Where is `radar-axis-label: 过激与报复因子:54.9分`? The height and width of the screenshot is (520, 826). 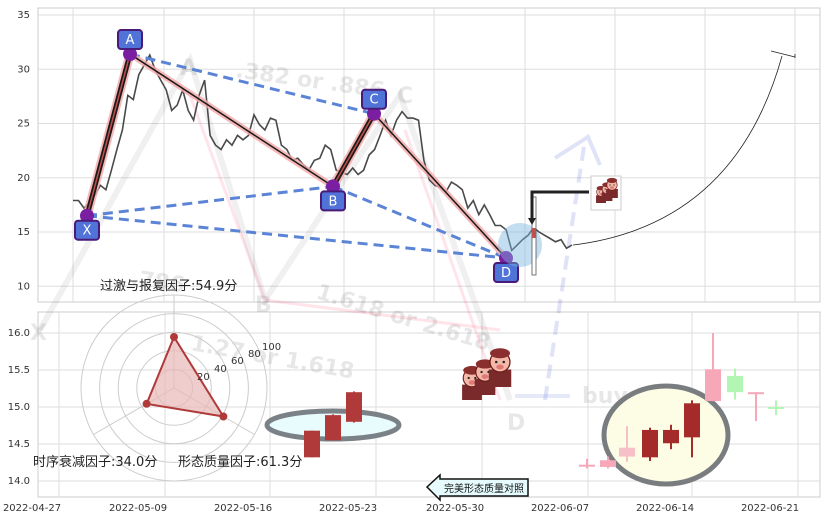 radar-axis-label: 过激与报复因子:54.9分 is located at coordinates (168, 286).